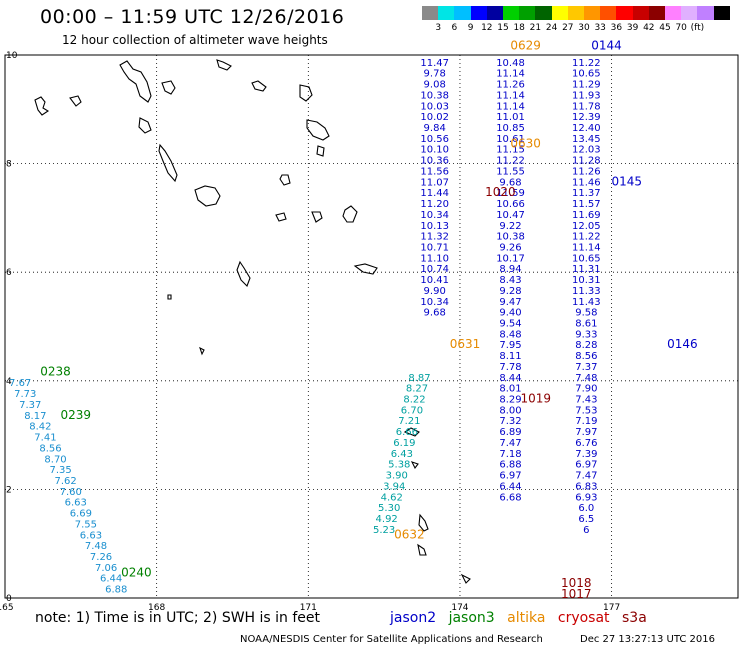 The width and height of the screenshot is (740, 650). I want to click on wave-height-value: 11.43, so click(586, 302).